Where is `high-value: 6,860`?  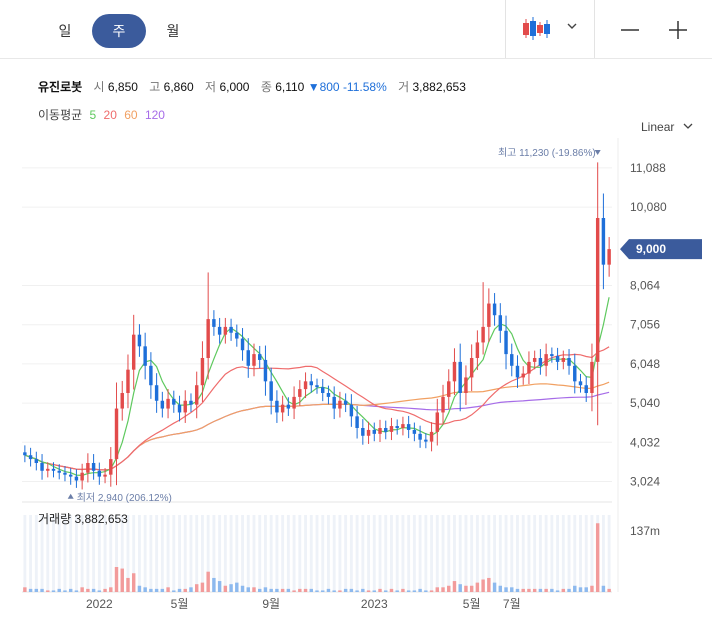
high-value: 6,860 is located at coordinates (178, 87).